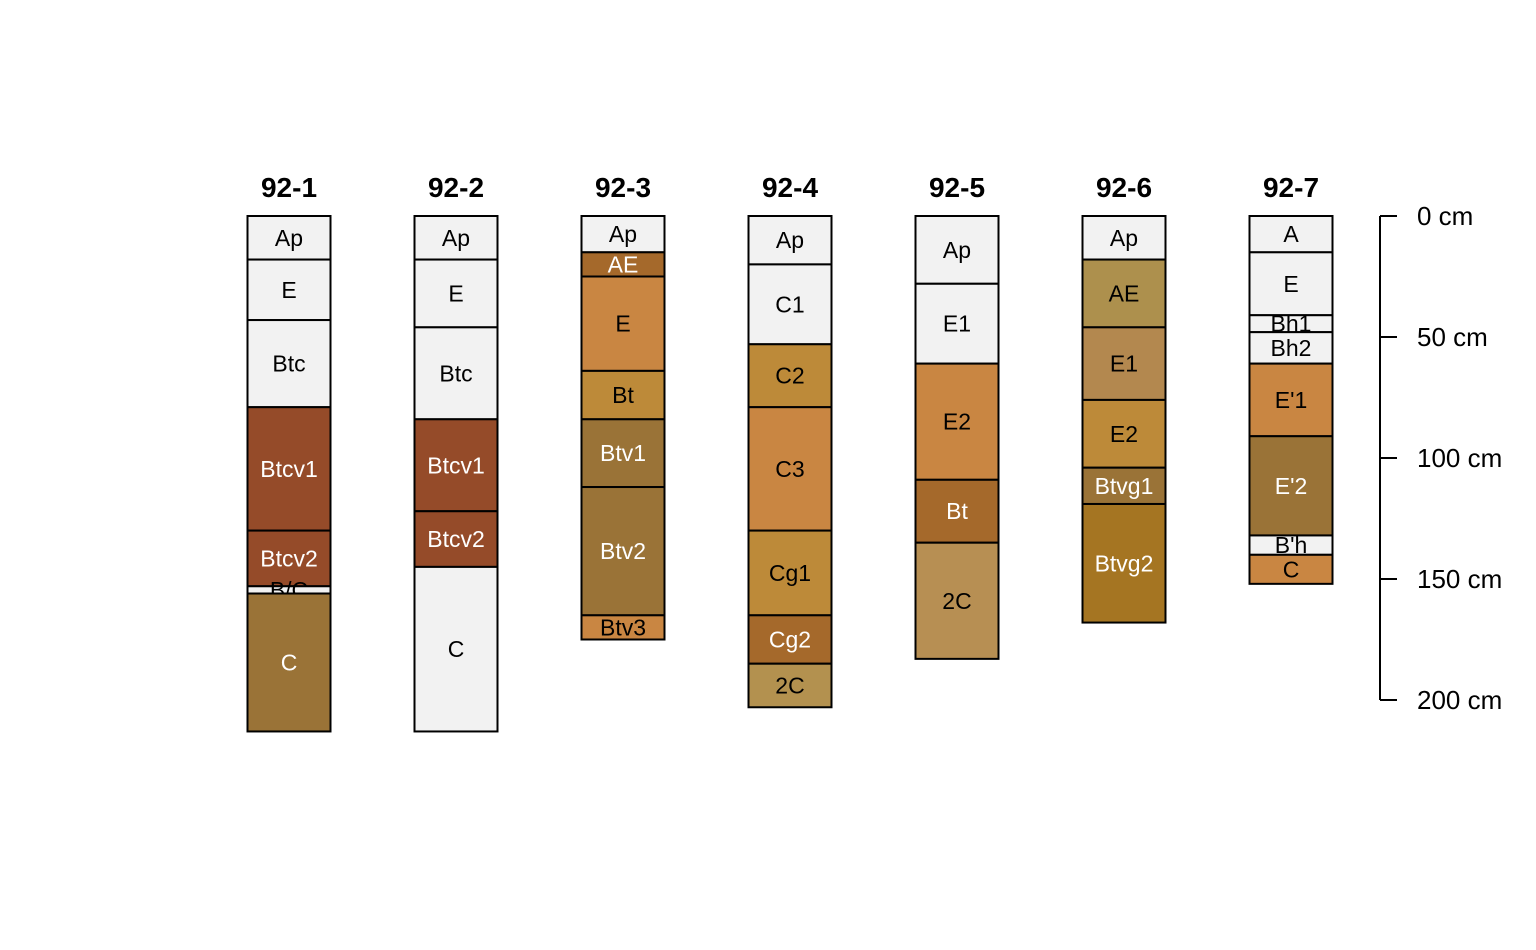  I want to click on horizon-btvg1, so click(1124, 485).